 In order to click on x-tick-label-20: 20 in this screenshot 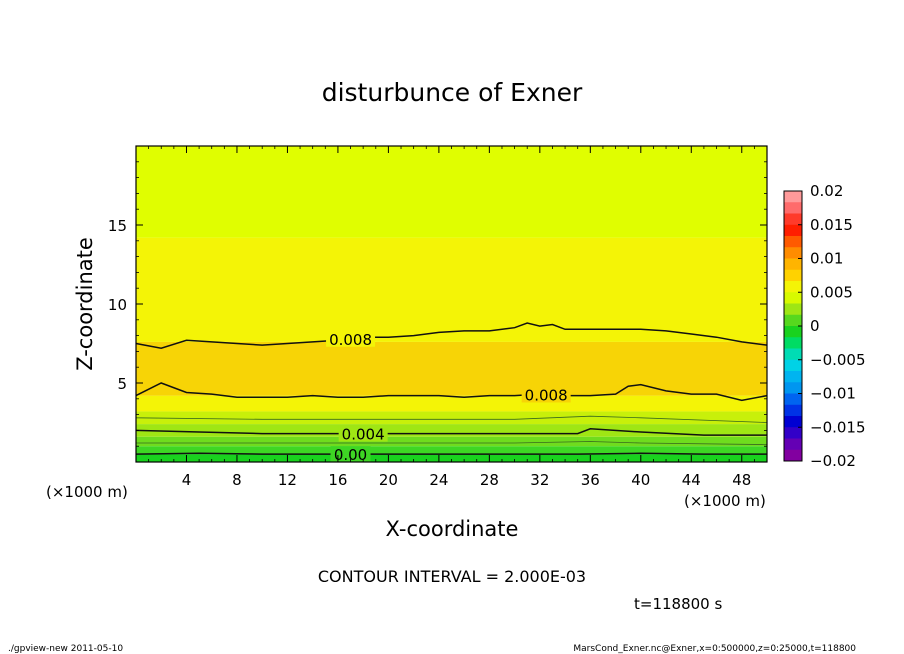, I will do `click(388, 480)`.